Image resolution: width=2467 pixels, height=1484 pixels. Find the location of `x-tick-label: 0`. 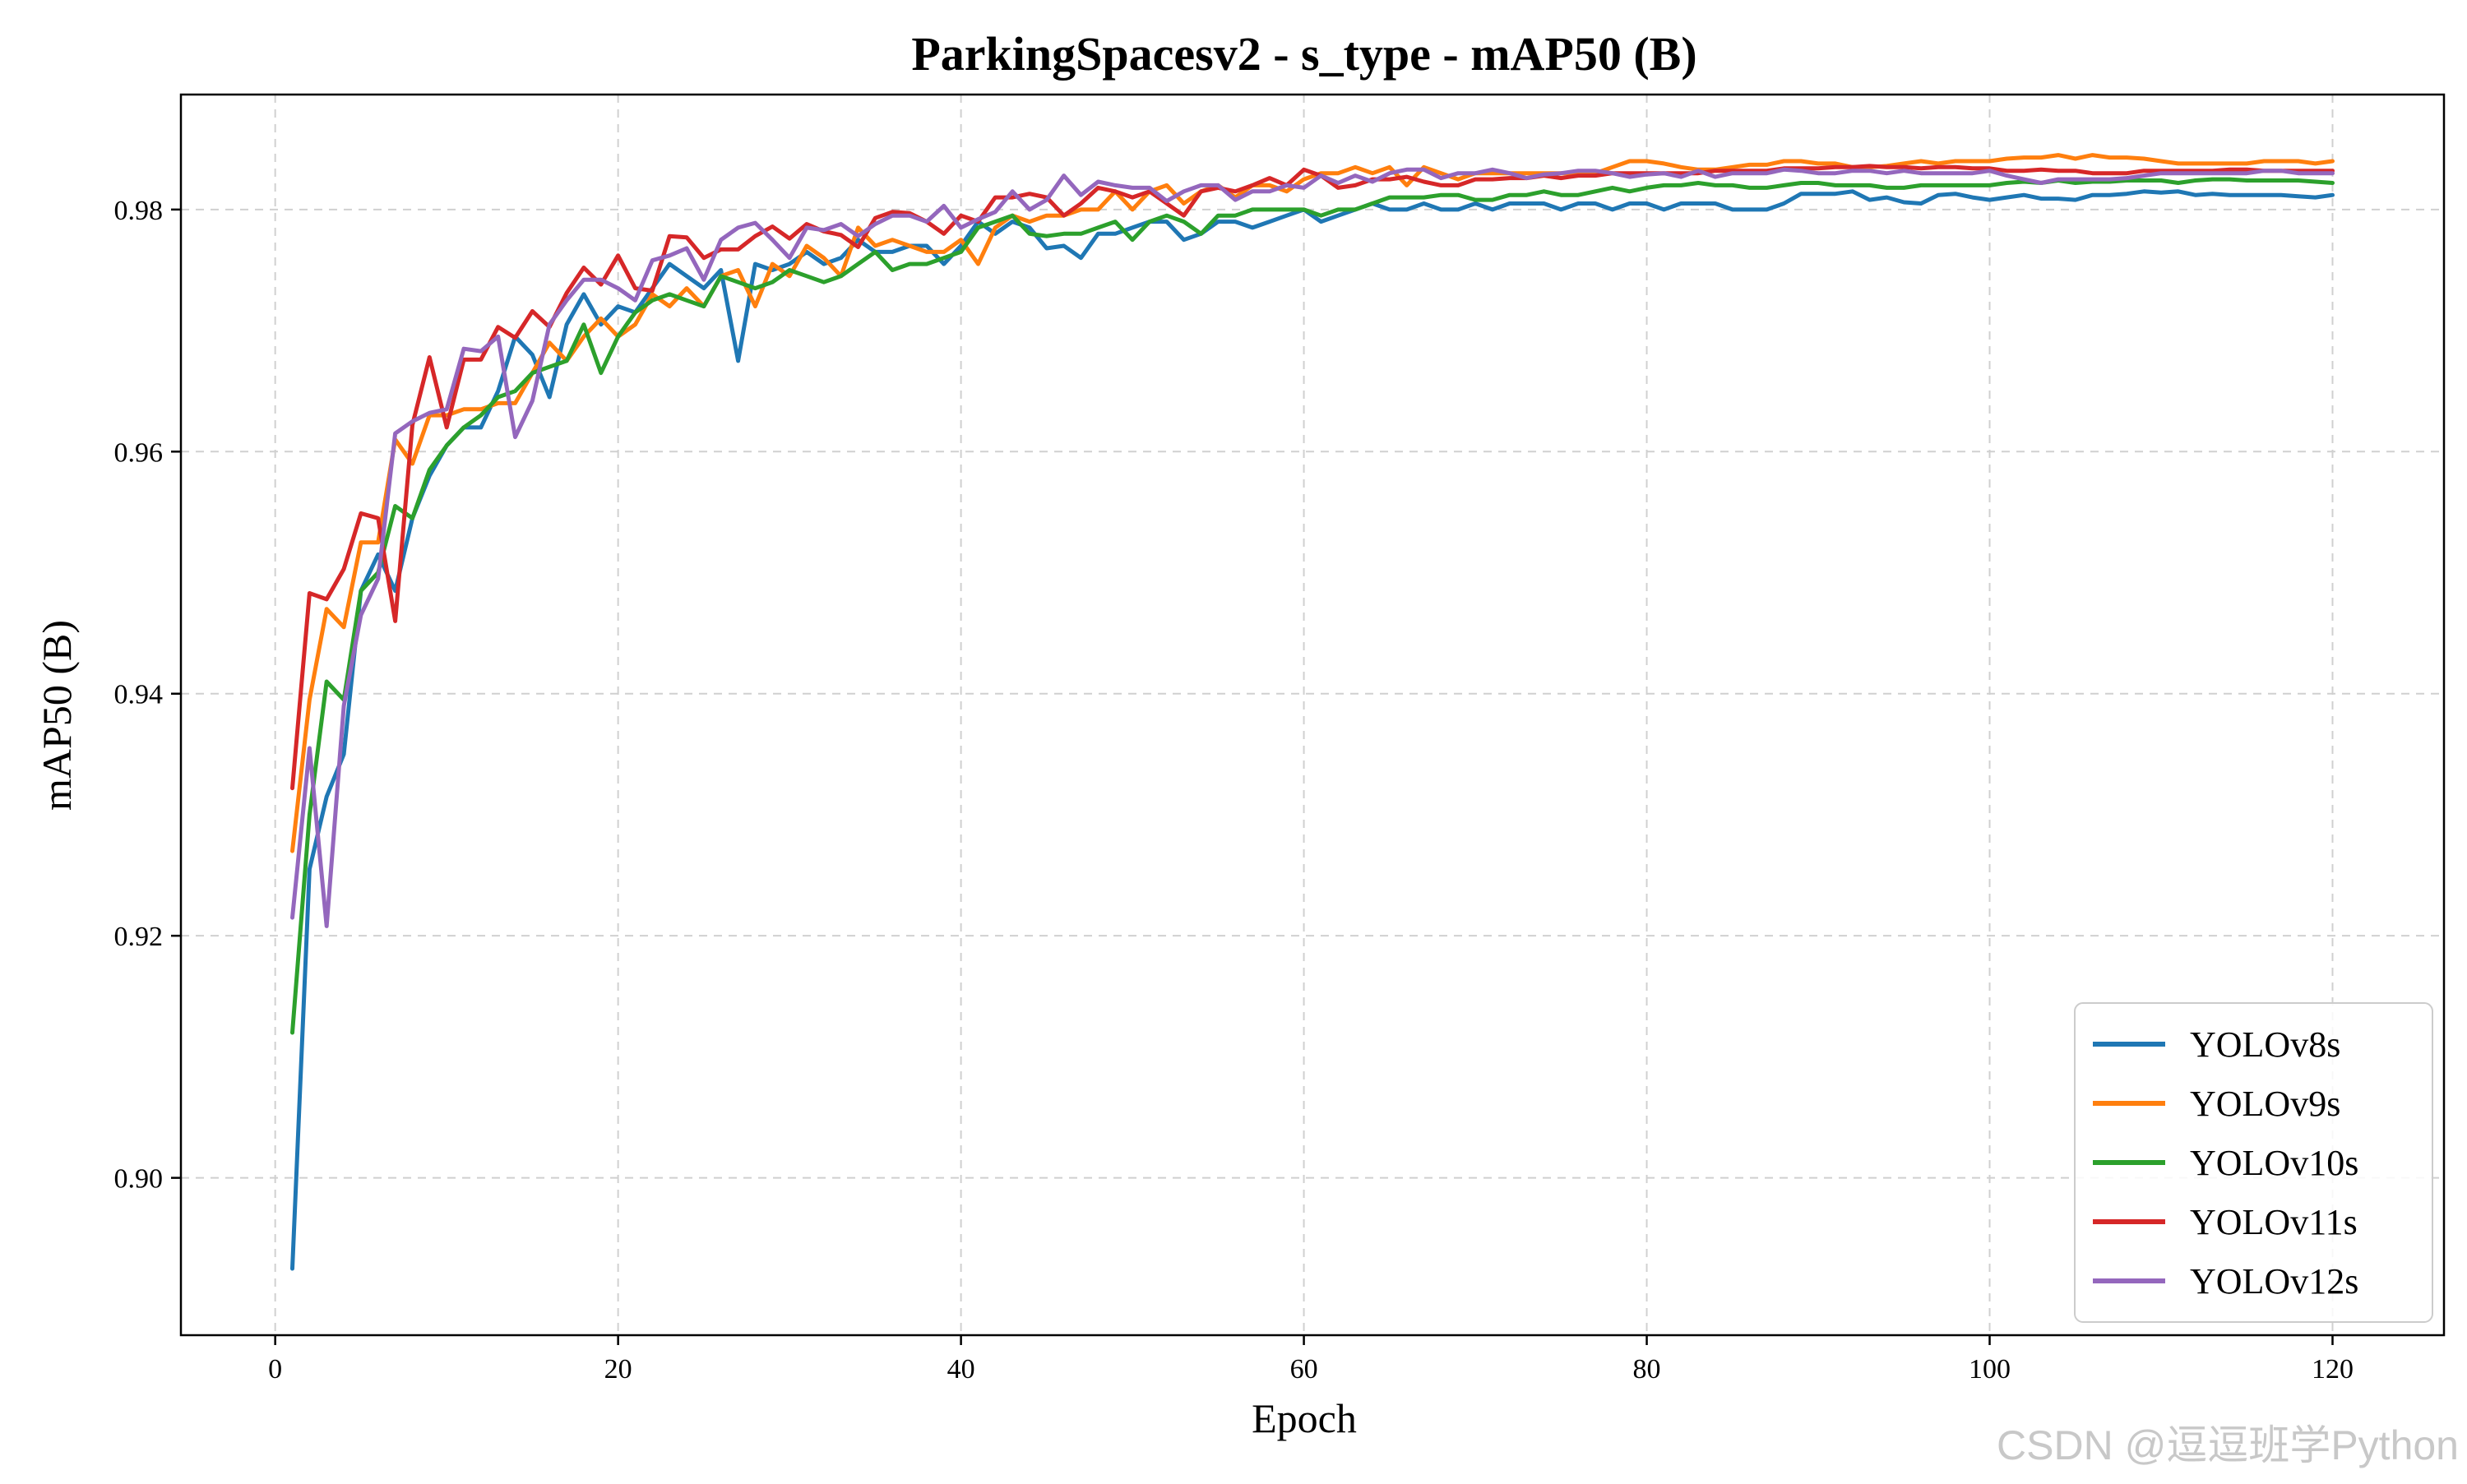

x-tick-label: 0 is located at coordinates (275, 1370).